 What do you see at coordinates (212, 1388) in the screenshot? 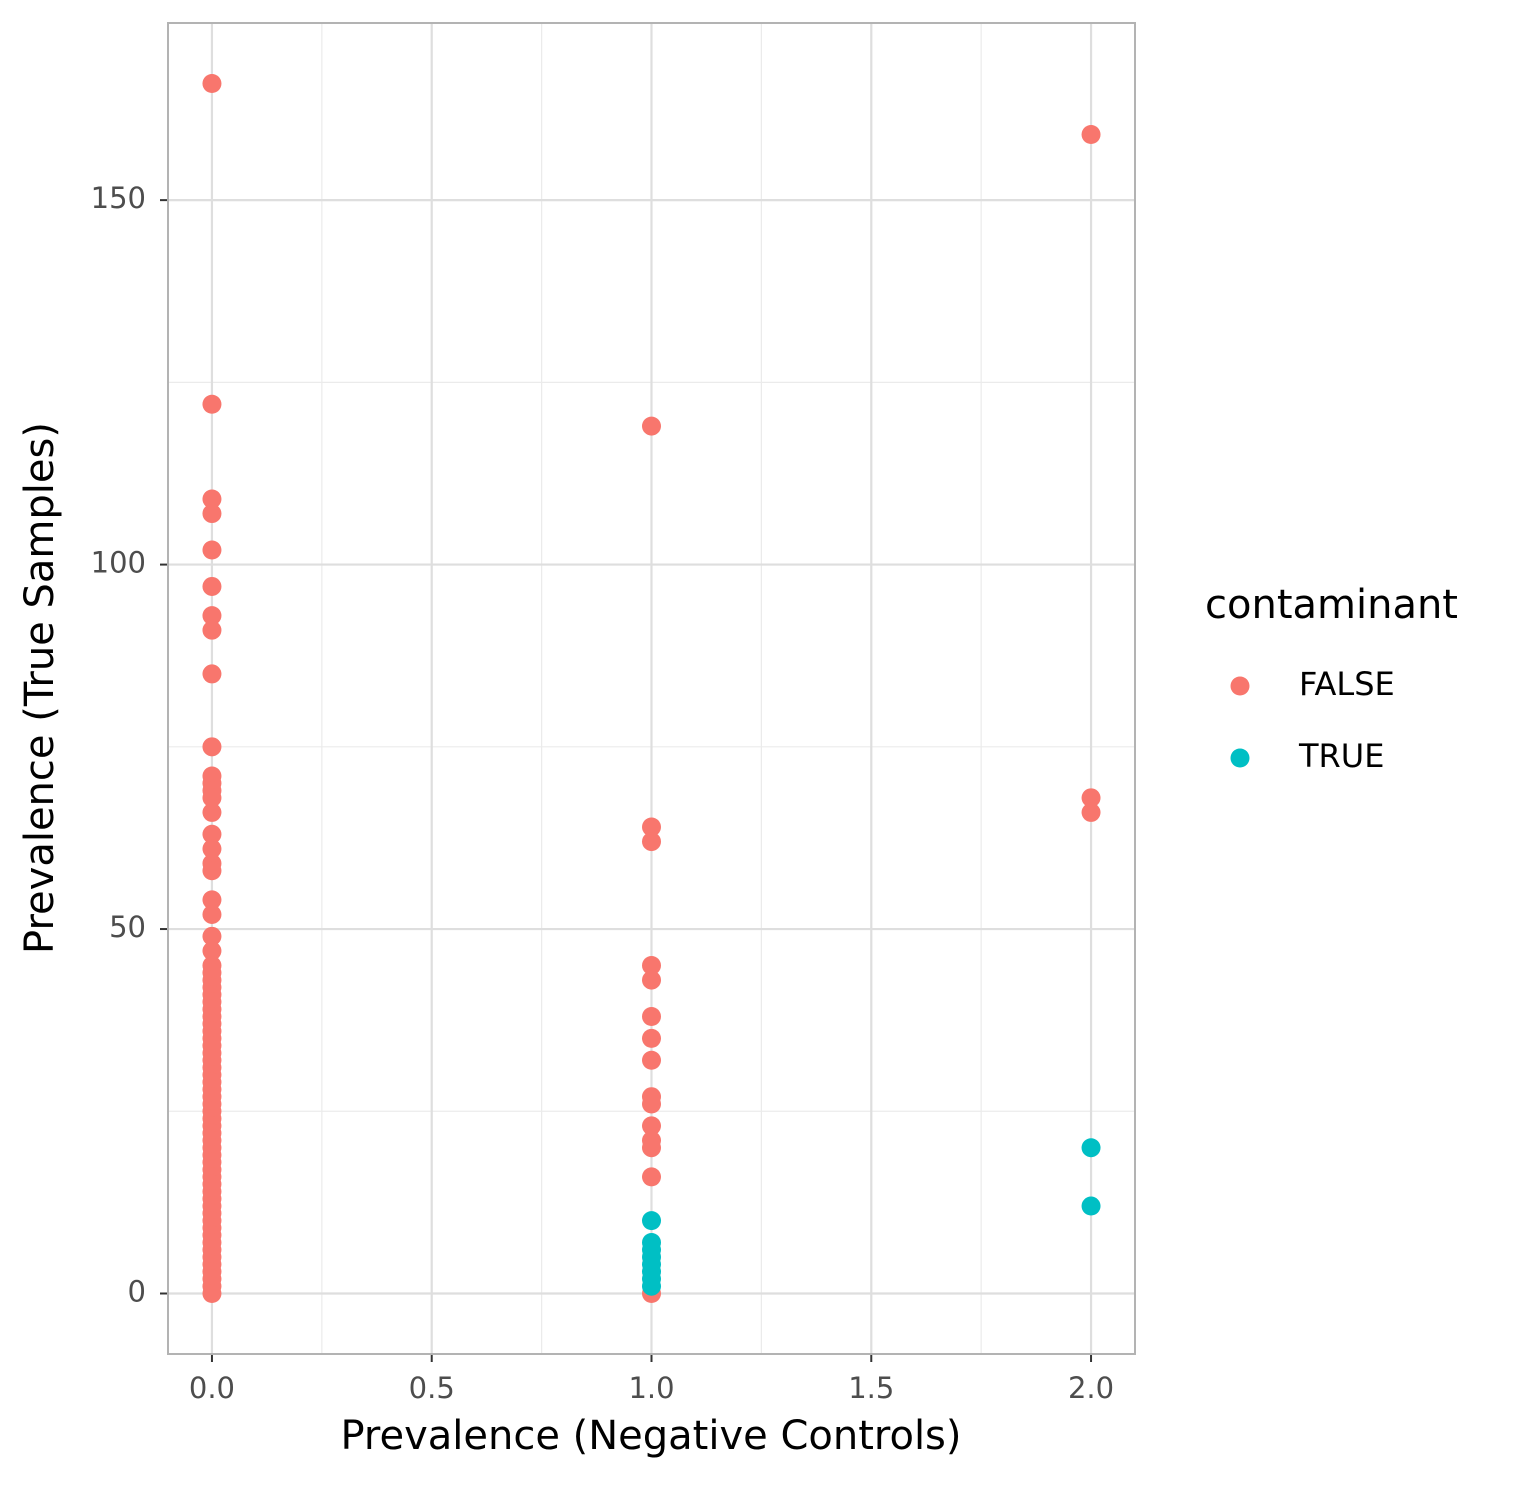
I see `x-tick-label: 0.0` at bounding box center [212, 1388].